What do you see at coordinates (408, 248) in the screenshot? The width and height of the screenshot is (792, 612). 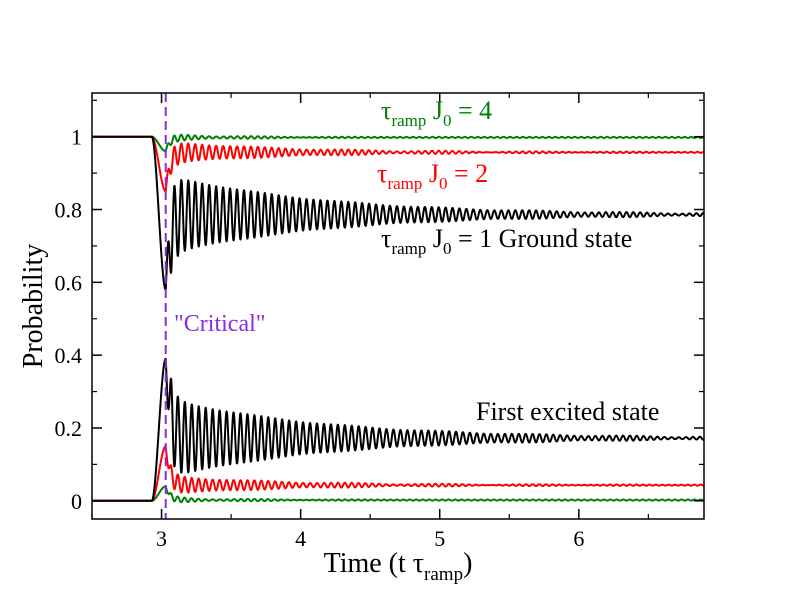 I see `annotation-j1-sub: ramp` at bounding box center [408, 248].